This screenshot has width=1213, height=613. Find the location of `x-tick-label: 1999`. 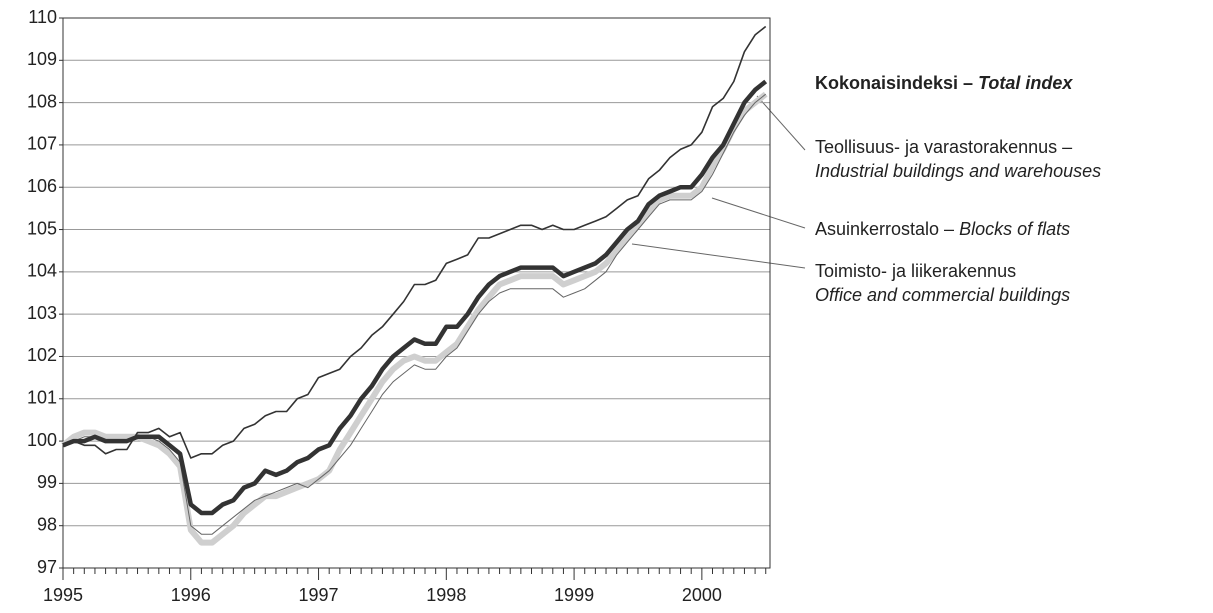

x-tick-label: 1999 is located at coordinates (574, 595).